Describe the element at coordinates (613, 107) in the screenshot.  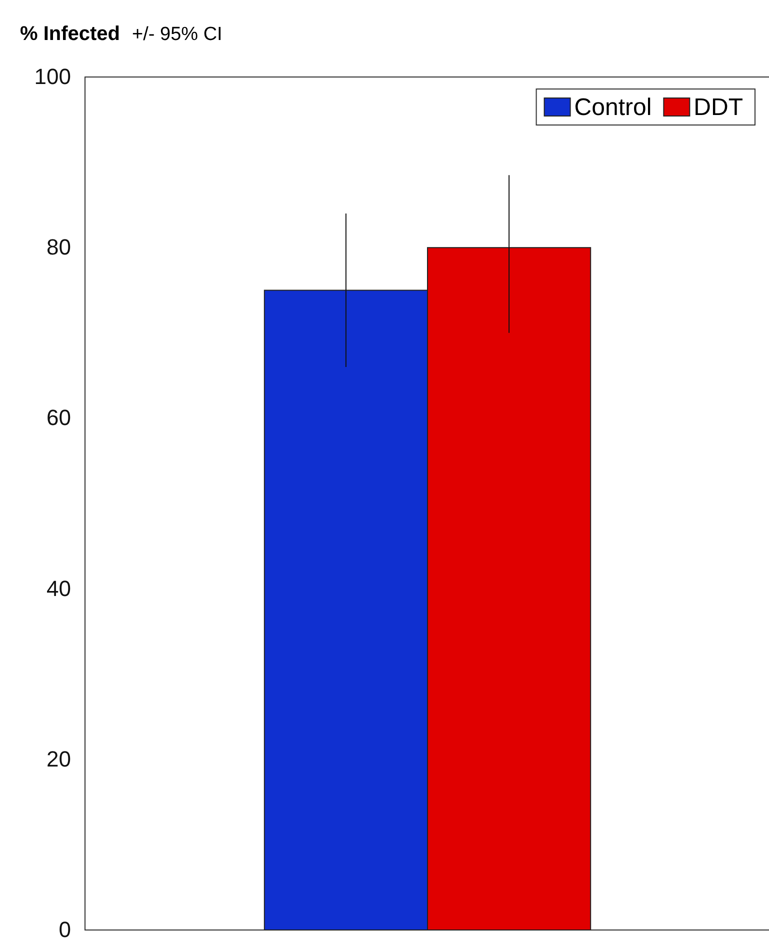
I see `legend-label: Control` at that location.